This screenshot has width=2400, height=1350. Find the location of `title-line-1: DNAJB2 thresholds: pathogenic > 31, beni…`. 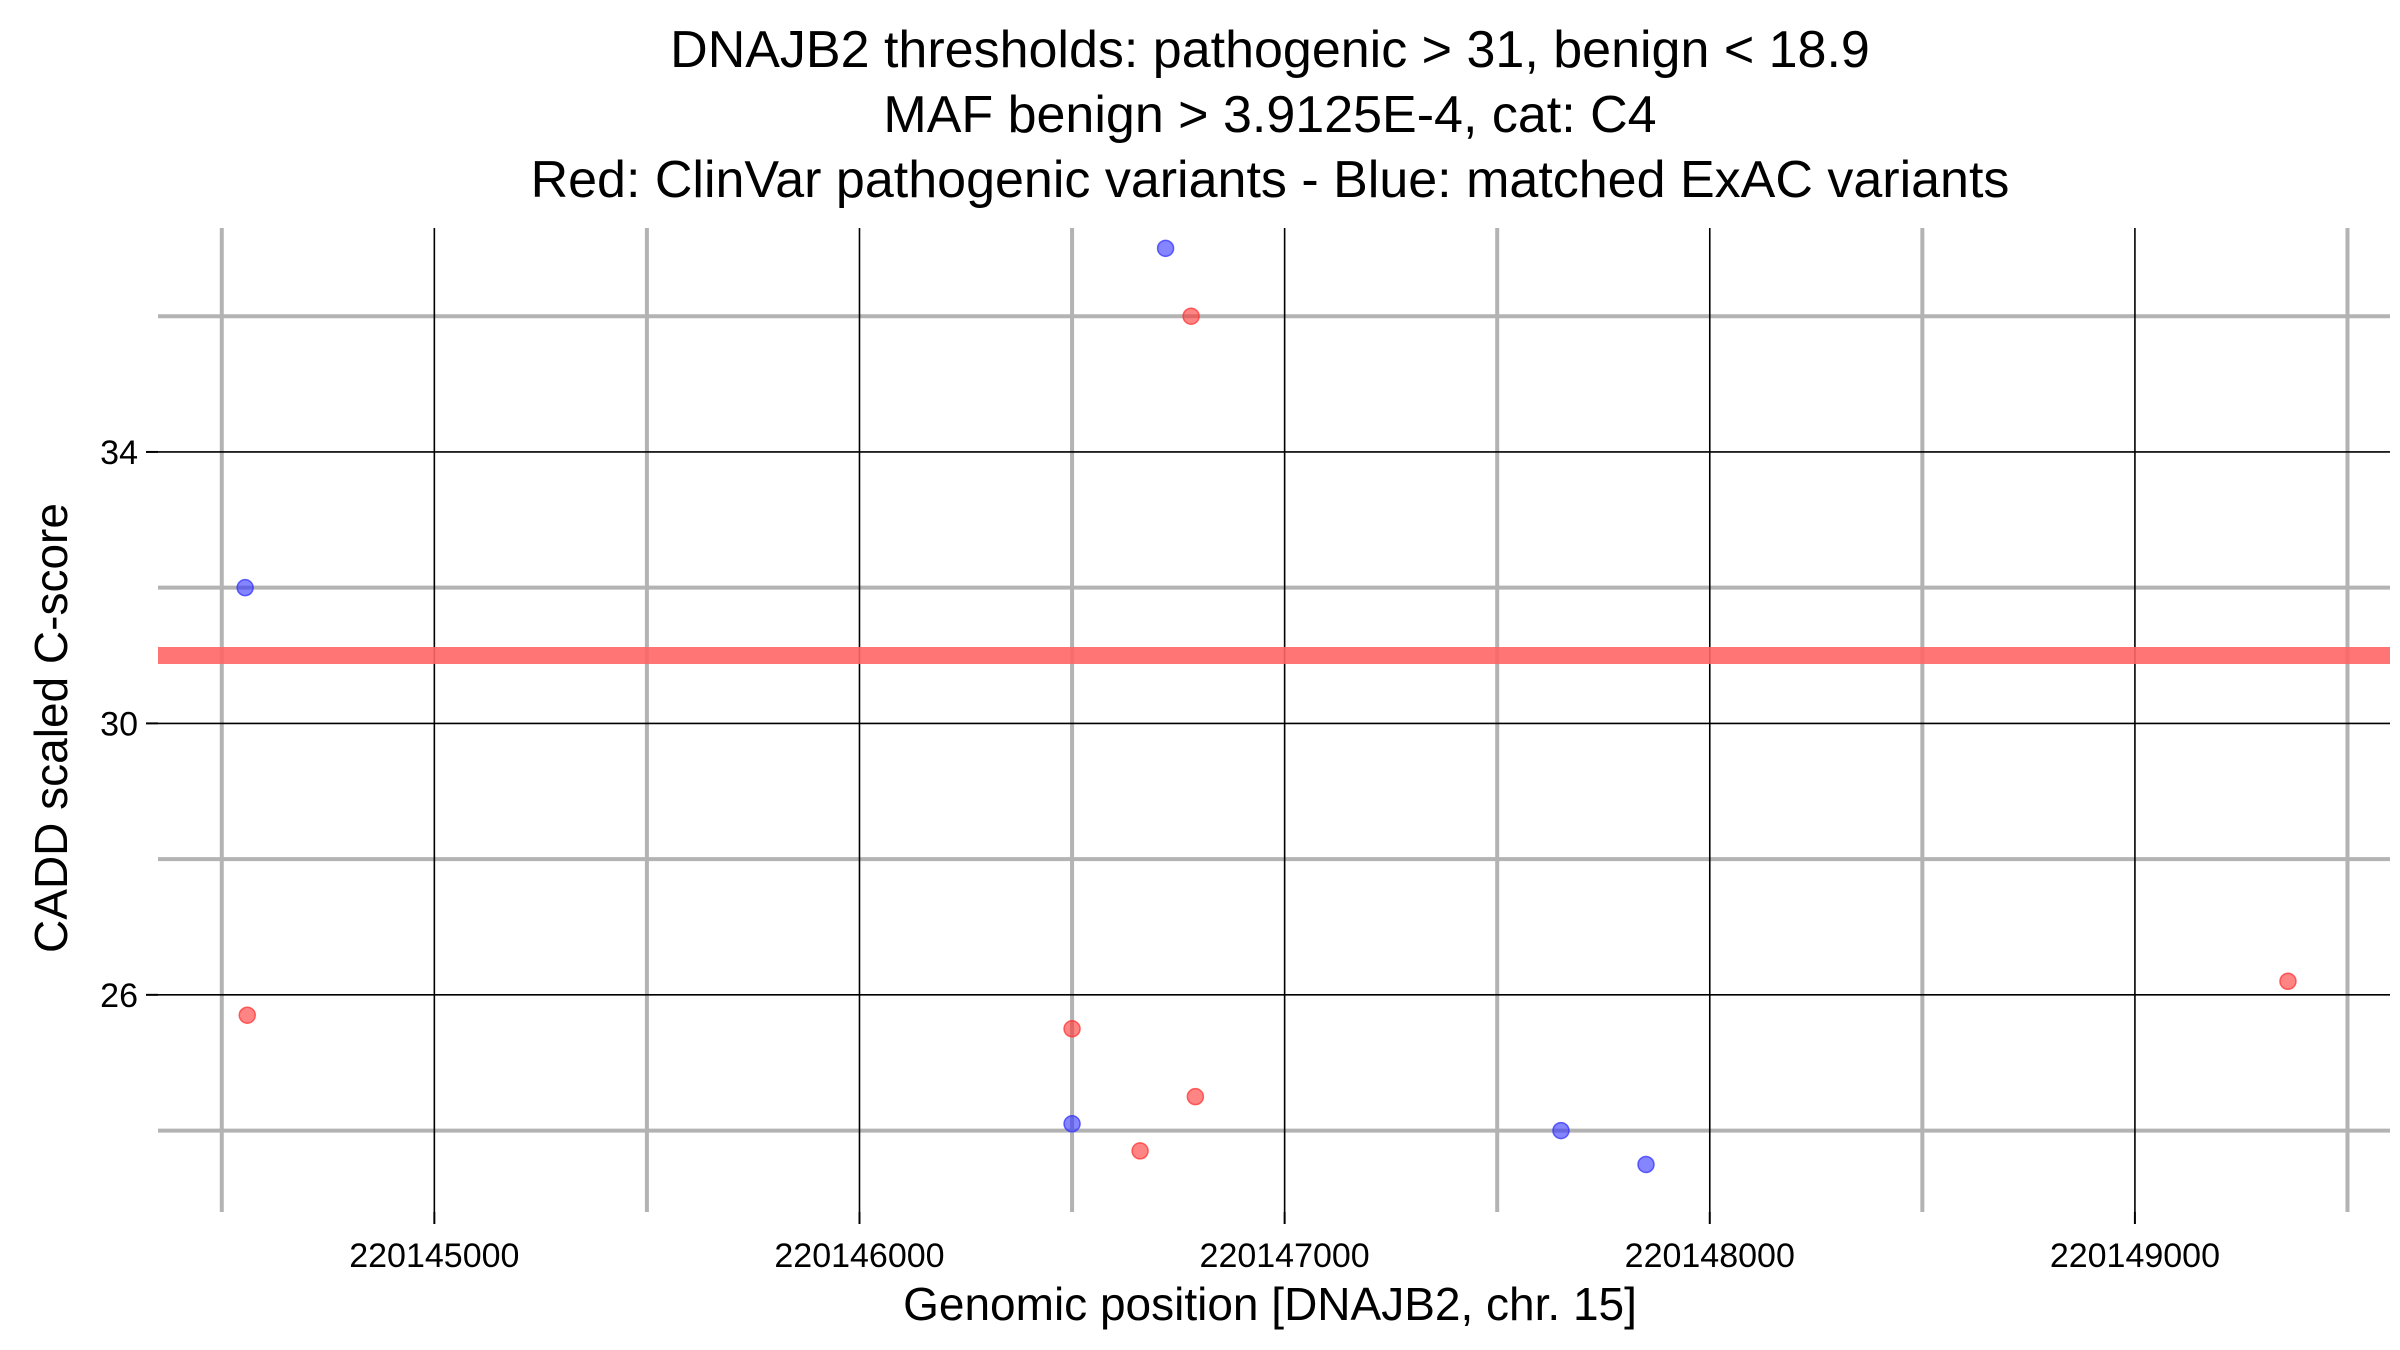

title-line-1: DNAJB2 thresholds: pathogenic > 31, beni… is located at coordinates (1270, 50).